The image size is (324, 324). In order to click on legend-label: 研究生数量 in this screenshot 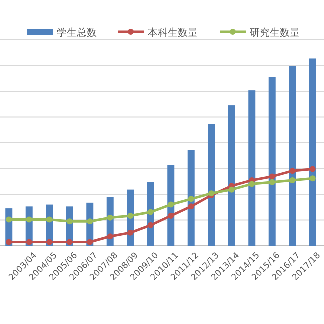, I will do `click(275, 33)`.